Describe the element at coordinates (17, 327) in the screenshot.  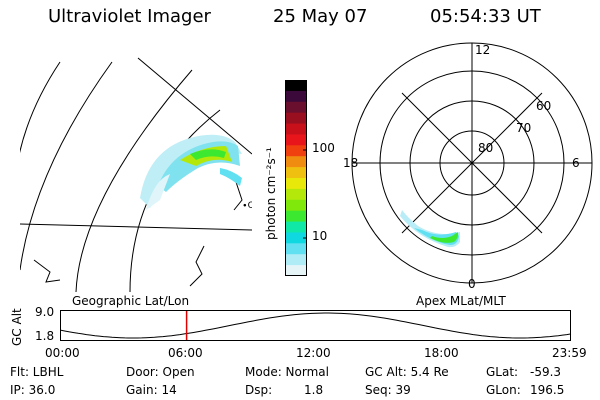
I see `altitude-axis-label: GC Alt` at that location.